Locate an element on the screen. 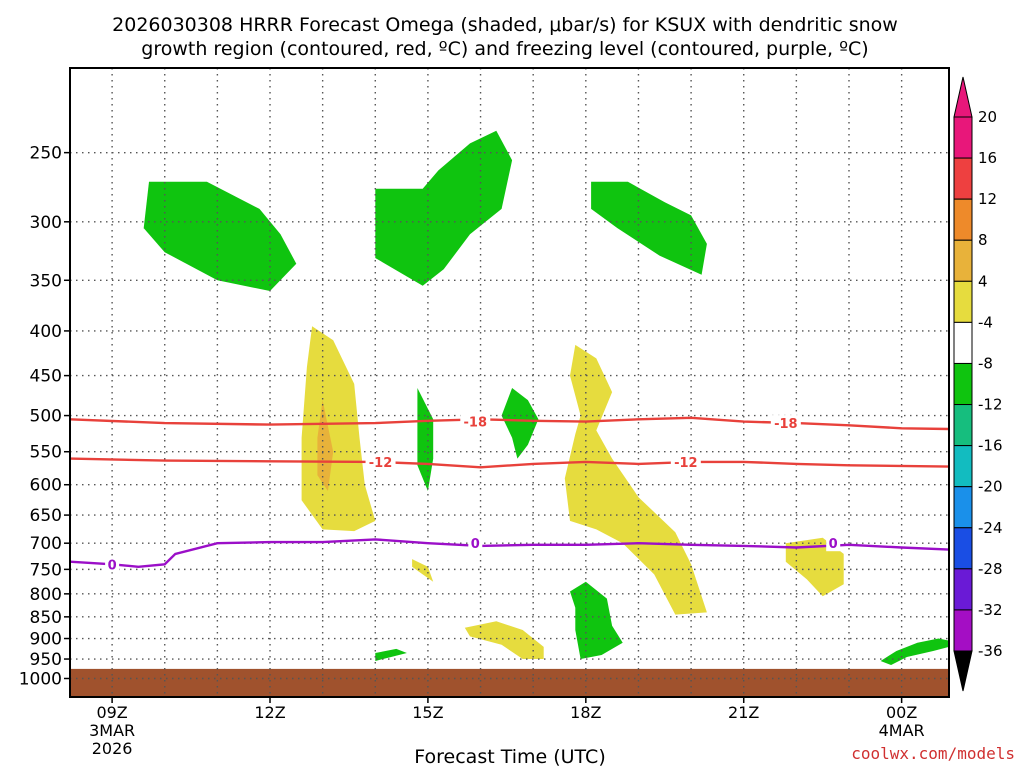 The width and height of the screenshot is (1024, 768). colorbar-label: -20 is located at coordinates (990, 487).